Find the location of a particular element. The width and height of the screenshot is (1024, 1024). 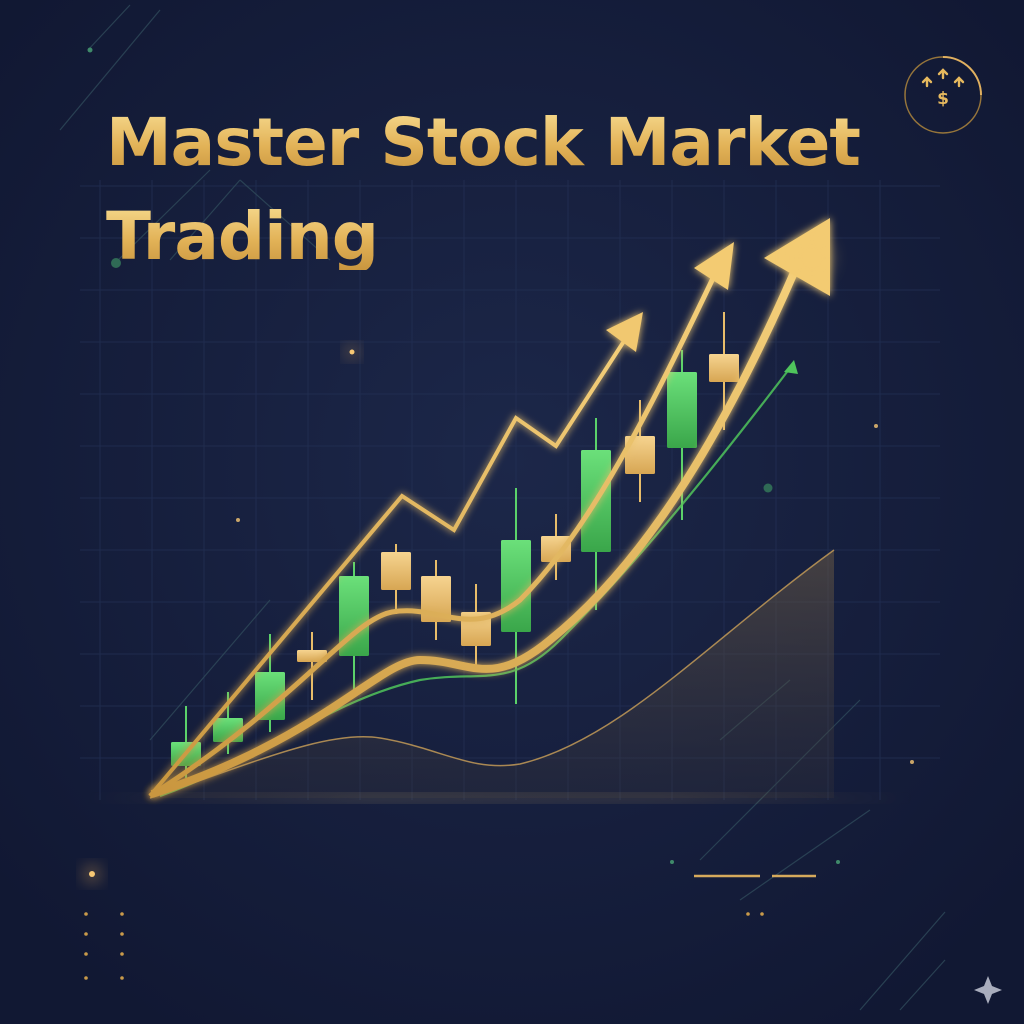

dollar-growth-icon: $ is located at coordinates (943, 95).